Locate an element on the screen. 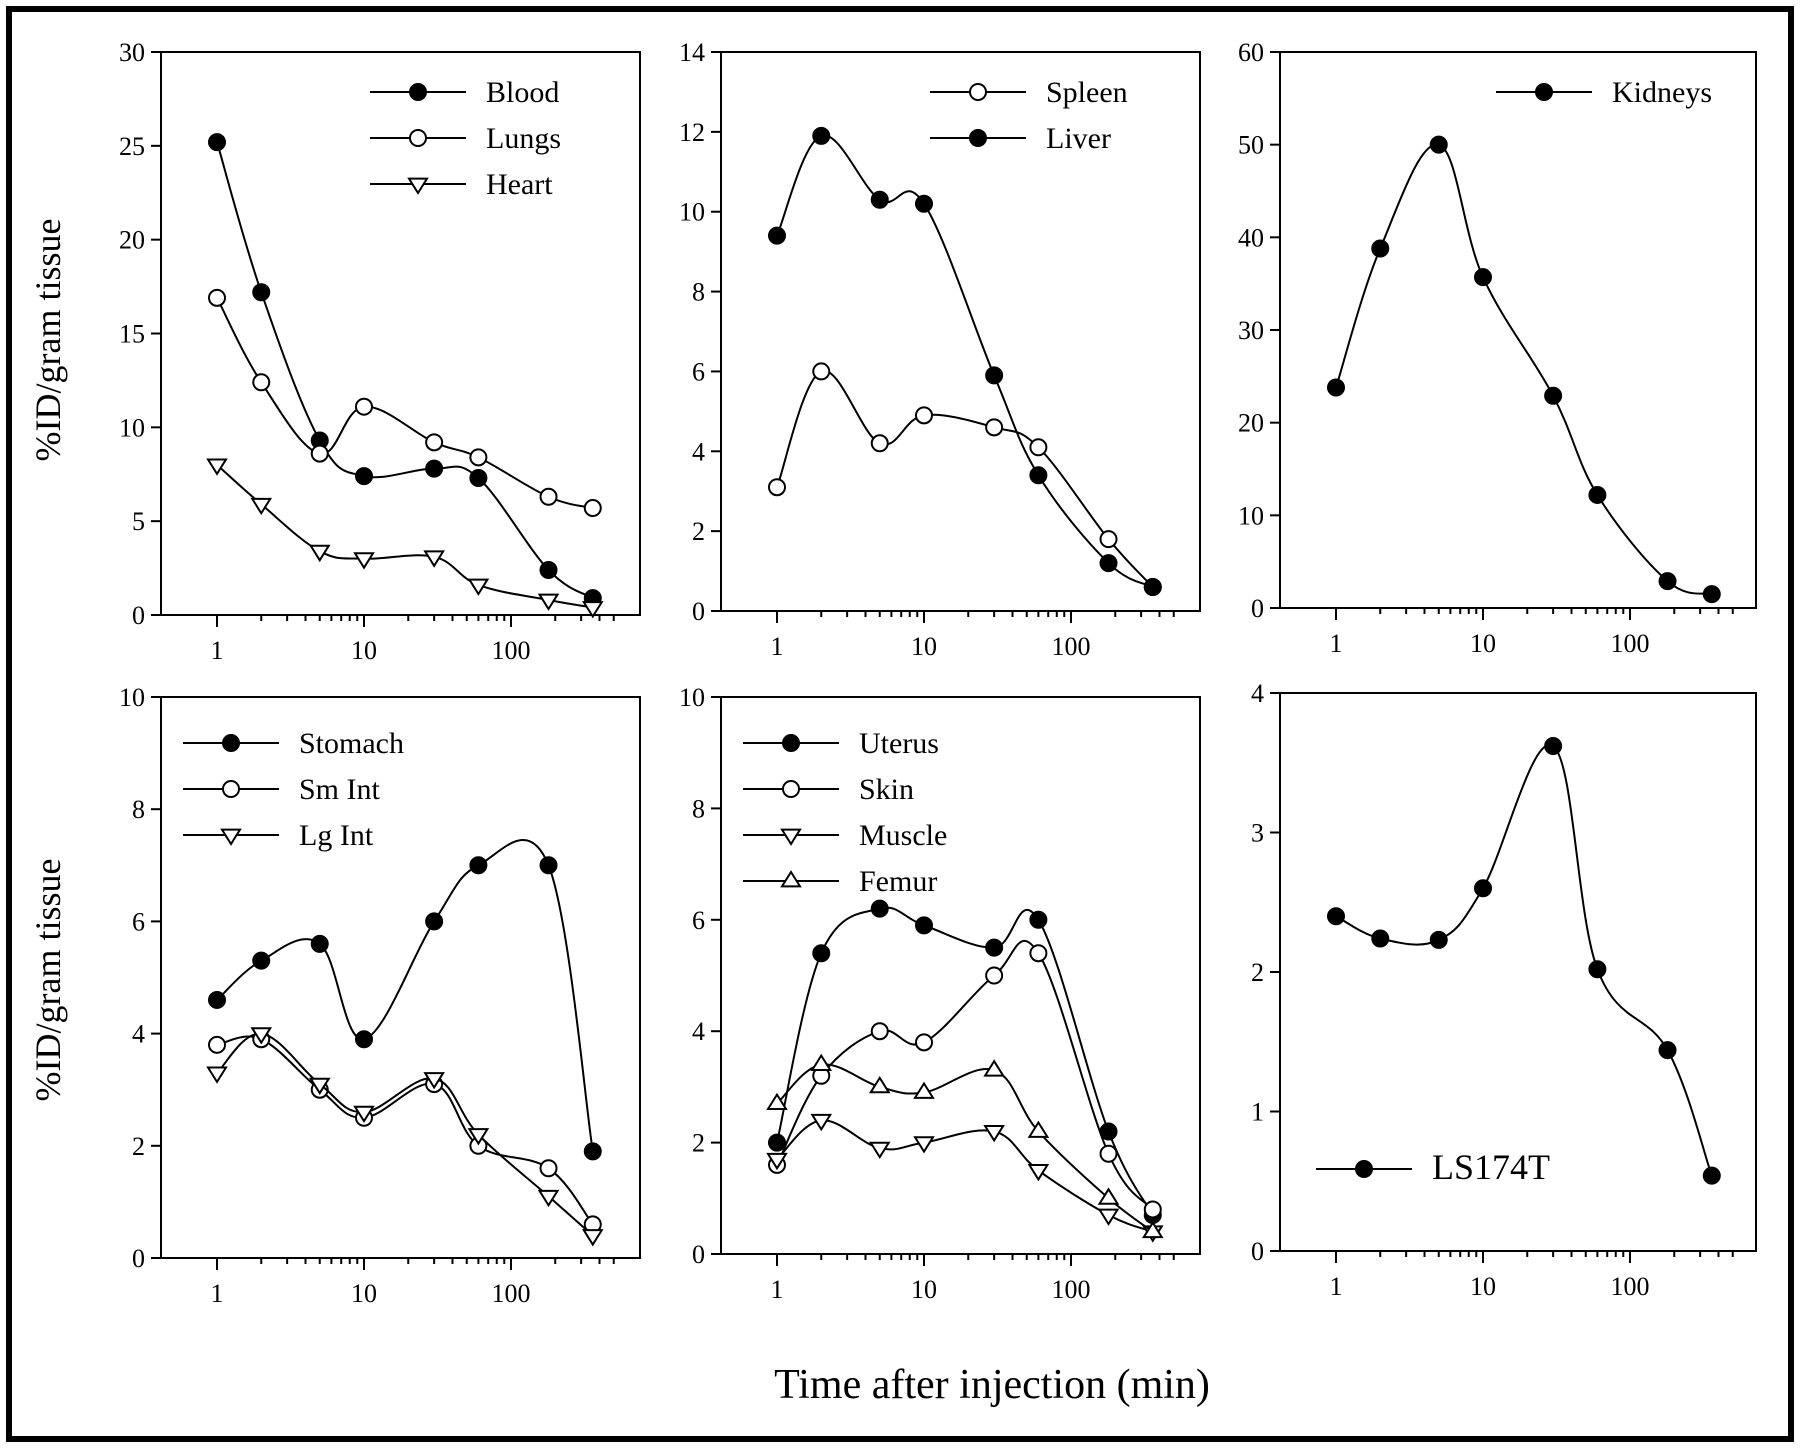  legend-label: LS174T is located at coordinates (1491, 1167).